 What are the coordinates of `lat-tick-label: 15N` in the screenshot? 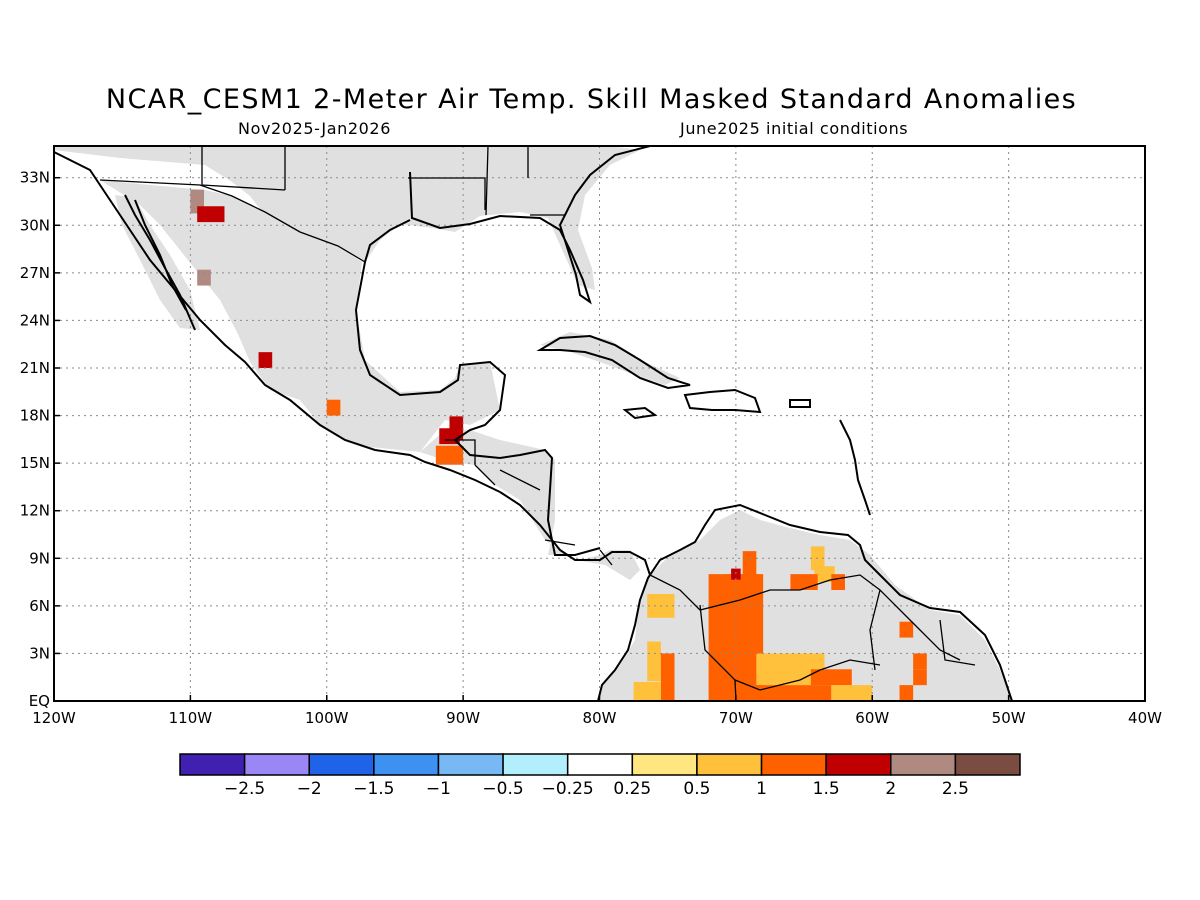 It's located at (35, 463).